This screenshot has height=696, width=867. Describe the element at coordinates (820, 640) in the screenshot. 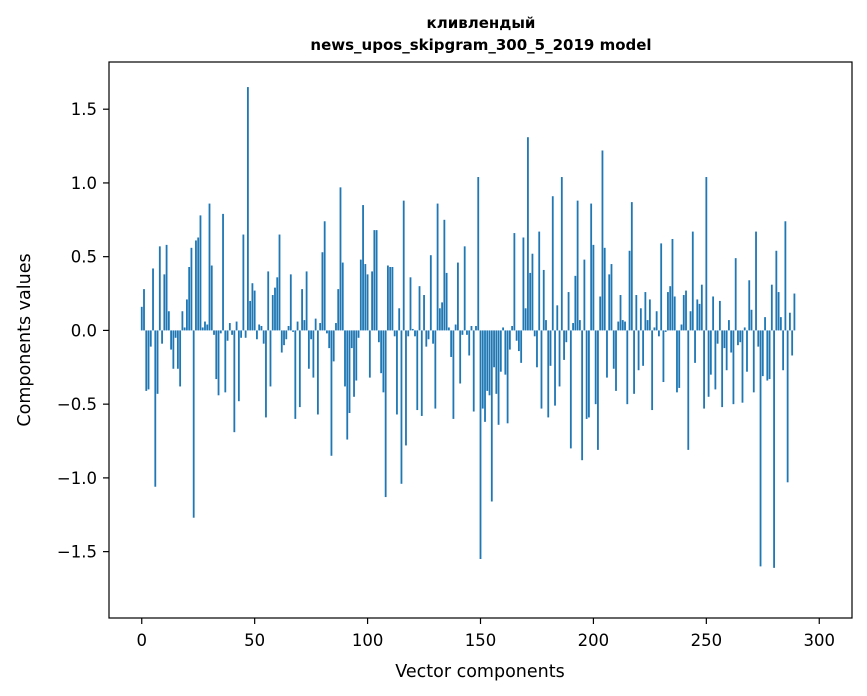

I see `x-tick-label: 300` at that location.